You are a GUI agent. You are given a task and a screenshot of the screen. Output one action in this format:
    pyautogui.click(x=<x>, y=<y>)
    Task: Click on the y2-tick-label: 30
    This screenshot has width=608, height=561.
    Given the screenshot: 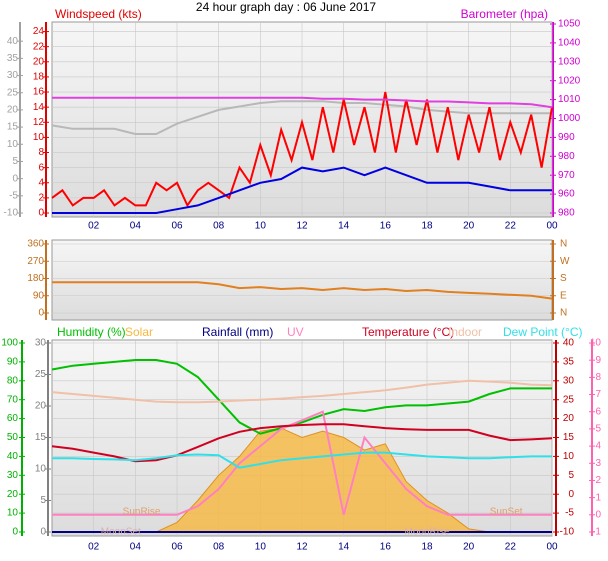 What is the action you would take?
    pyautogui.click(x=569, y=380)
    